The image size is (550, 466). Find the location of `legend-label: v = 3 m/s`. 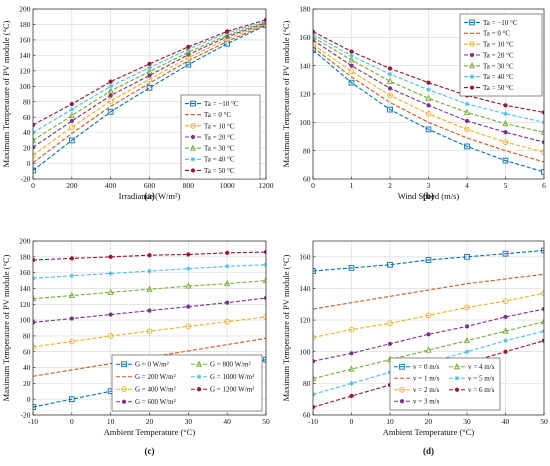

legend-label: v = 3 m/s is located at coordinates (426, 402).